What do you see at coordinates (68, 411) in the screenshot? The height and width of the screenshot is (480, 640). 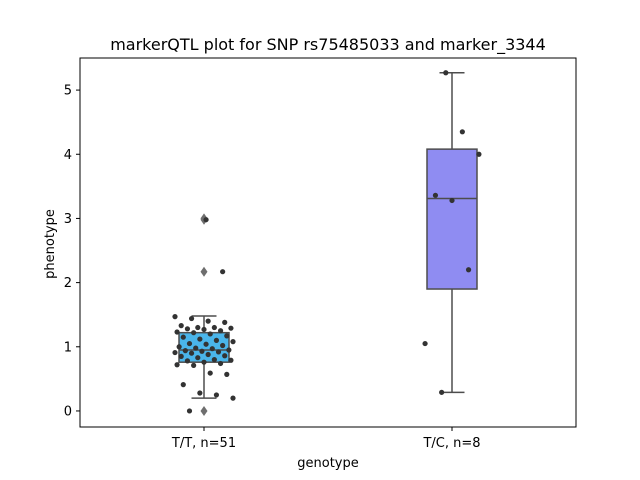 I see `y-tick-label: 0` at bounding box center [68, 411].